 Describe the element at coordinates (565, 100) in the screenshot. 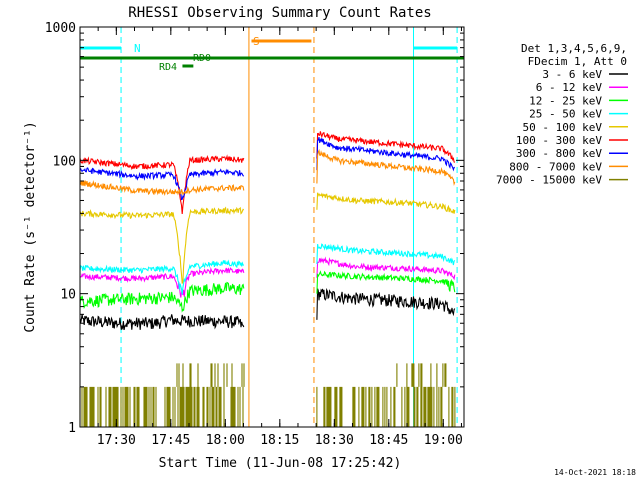

I see `legend-entry-label: 12 - 25 keV` at that location.